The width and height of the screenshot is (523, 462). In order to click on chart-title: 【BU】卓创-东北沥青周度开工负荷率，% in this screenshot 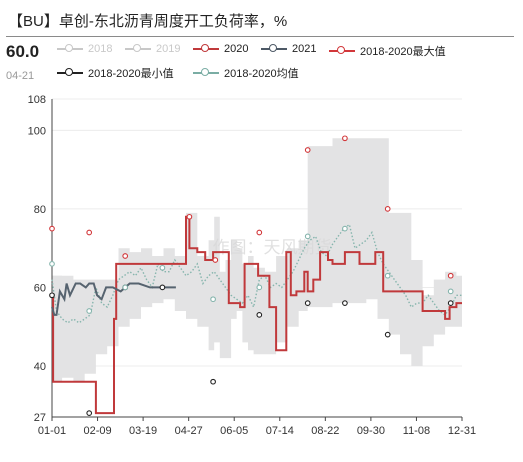, I will do `click(148, 21)`.